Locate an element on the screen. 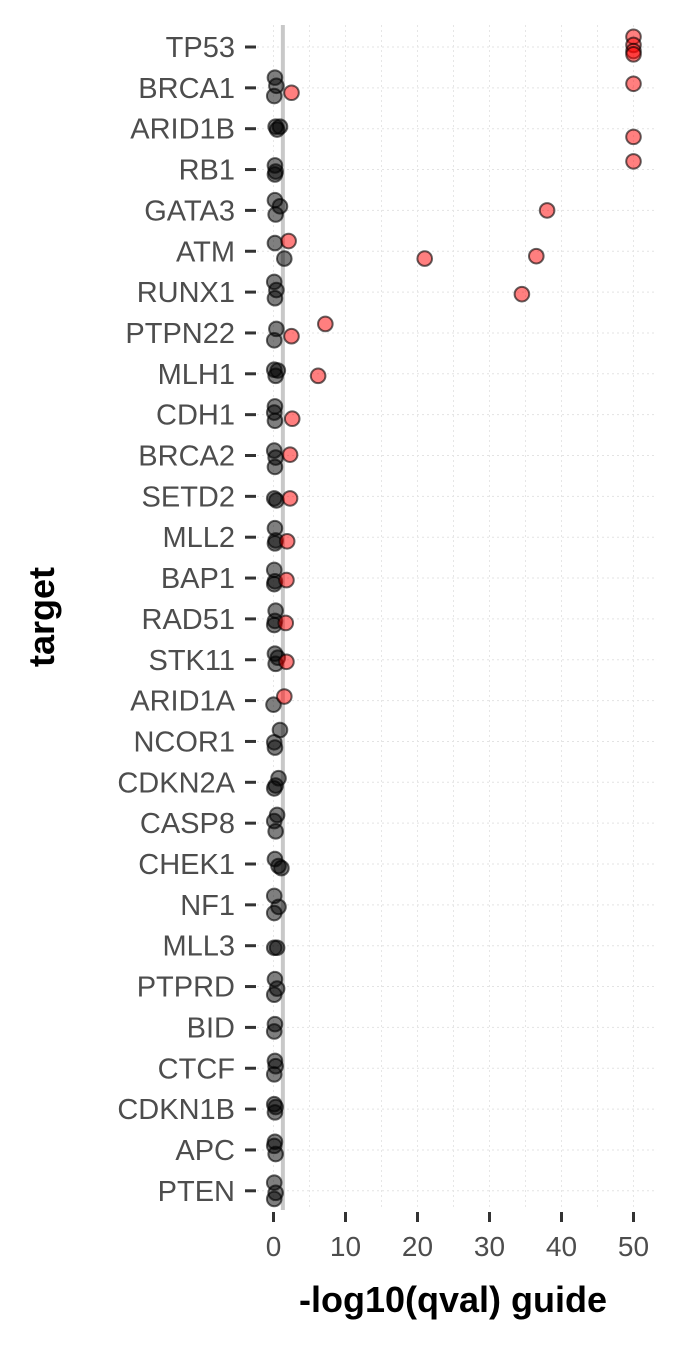 This screenshot has height=1350, width=675. y-tick-label-stk11: STK11 is located at coordinates (191, 661).